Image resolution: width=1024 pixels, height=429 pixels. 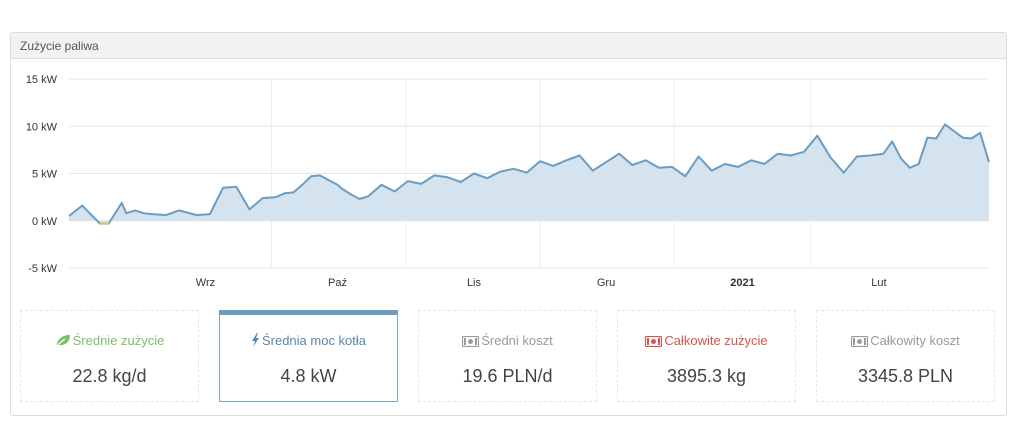 I want to click on leaf-icon, so click(x=62, y=341).